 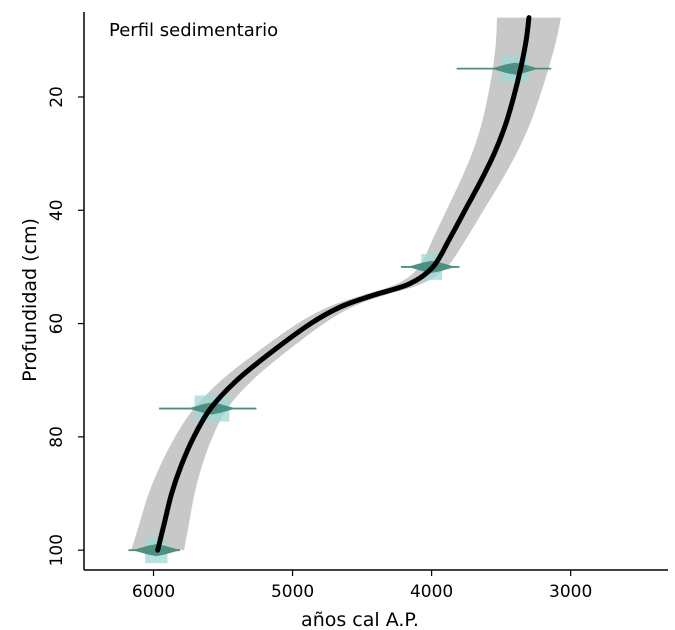 What do you see at coordinates (515, 68) in the screenshot?
I see `date-density-mark` at bounding box center [515, 68].